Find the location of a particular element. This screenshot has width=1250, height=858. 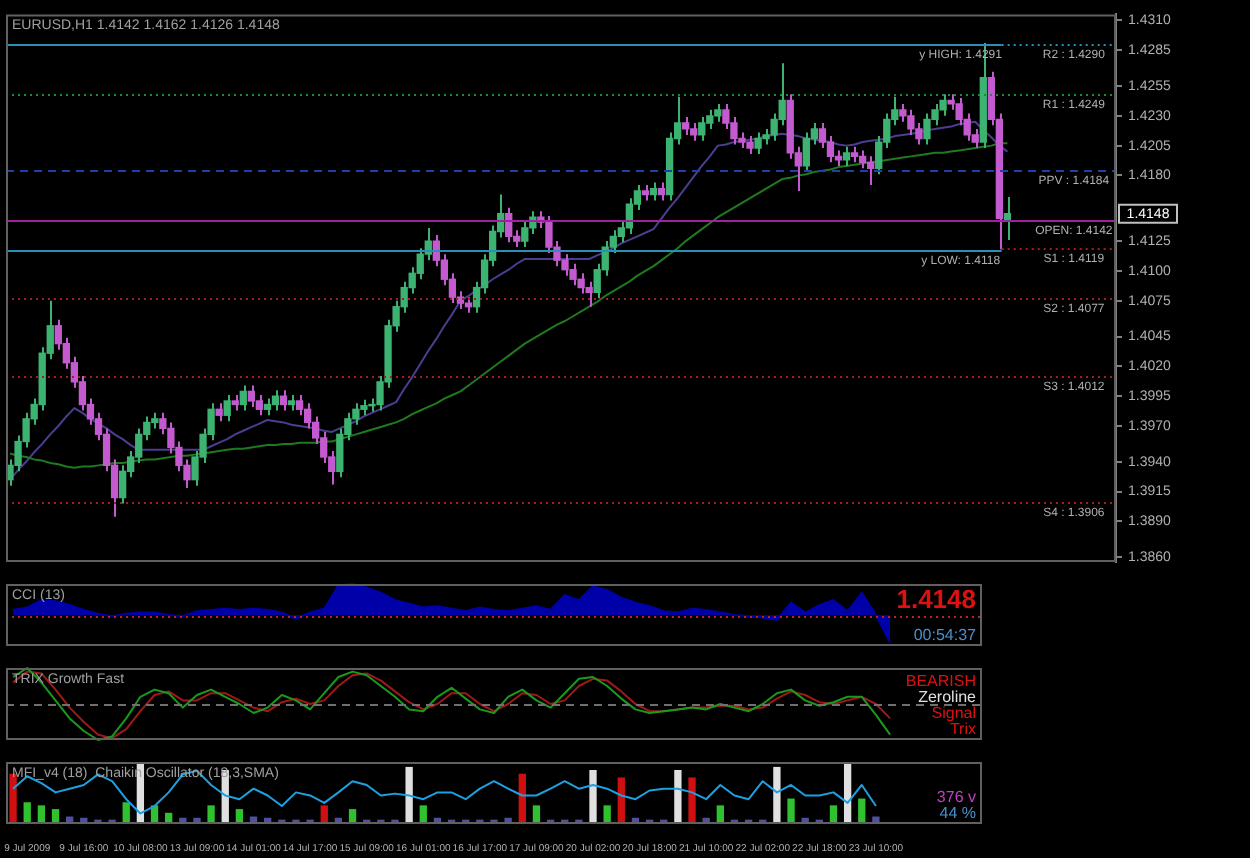

annotation: 00:54:37 is located at coordinates (945, 635).